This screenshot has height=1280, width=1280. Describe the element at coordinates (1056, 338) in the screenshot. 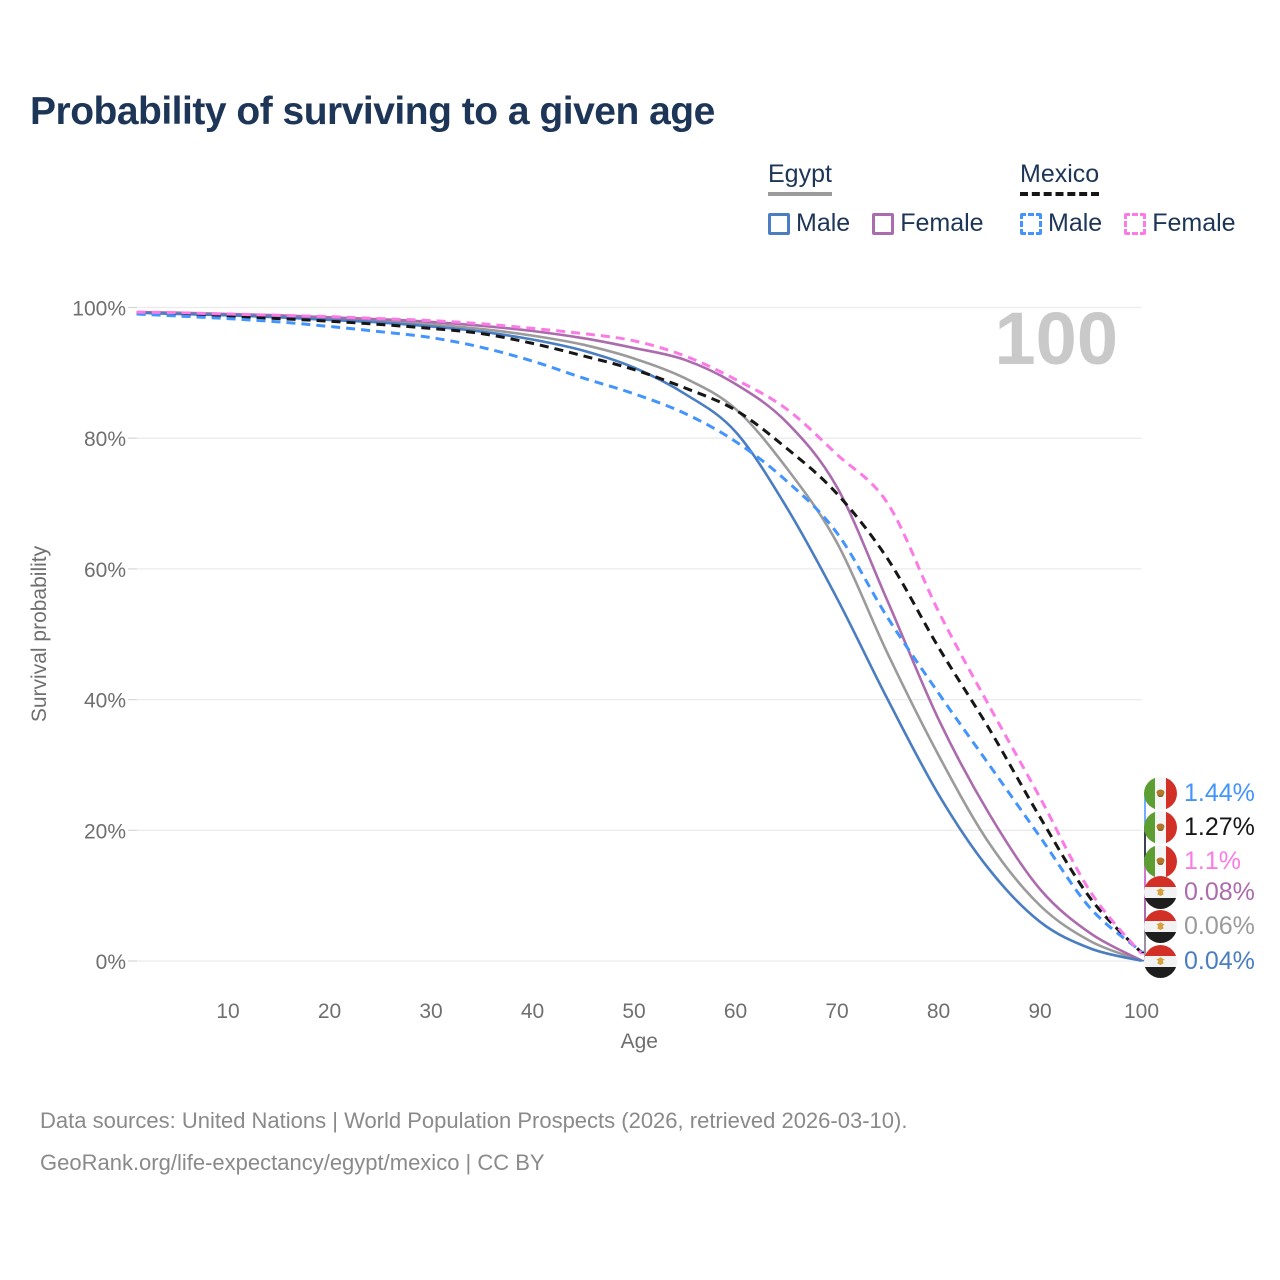

I see `age-watermark: 100` at that location.